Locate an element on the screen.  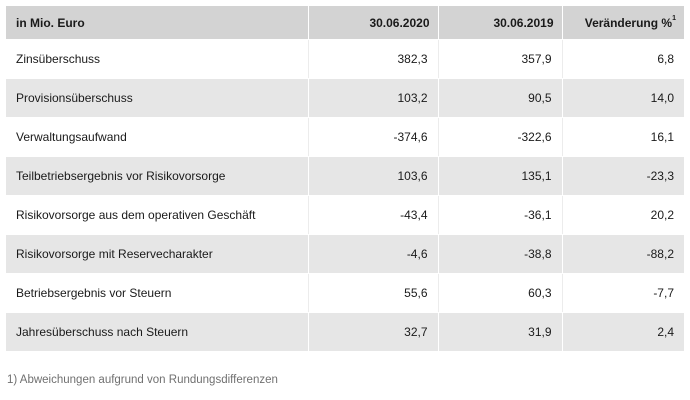
row-value-2020: -4,6 is located at coordinates (373, 254).